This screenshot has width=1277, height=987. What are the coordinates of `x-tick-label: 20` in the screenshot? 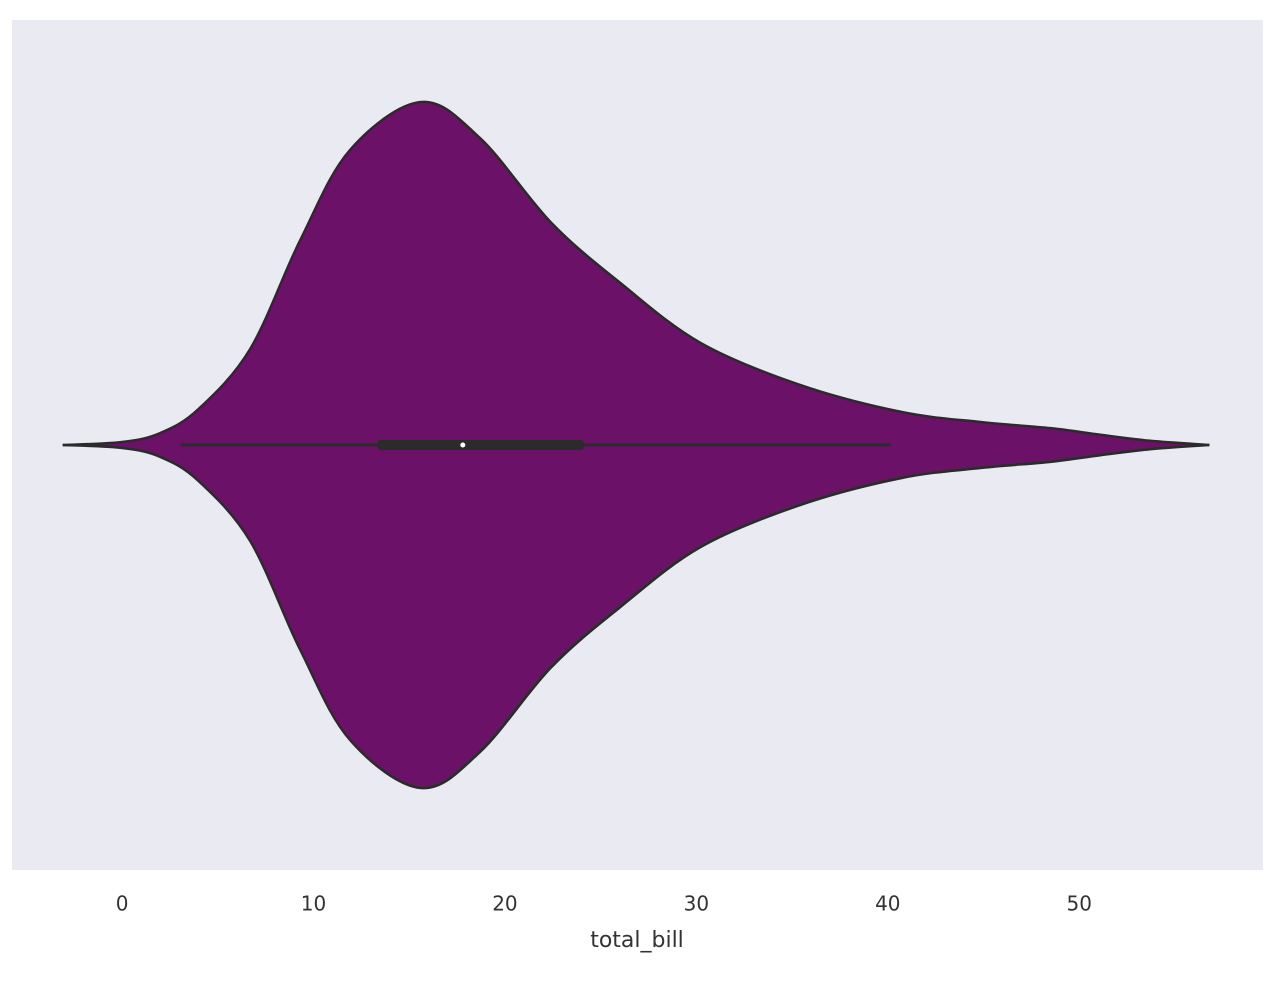 It's located at (504, 904).